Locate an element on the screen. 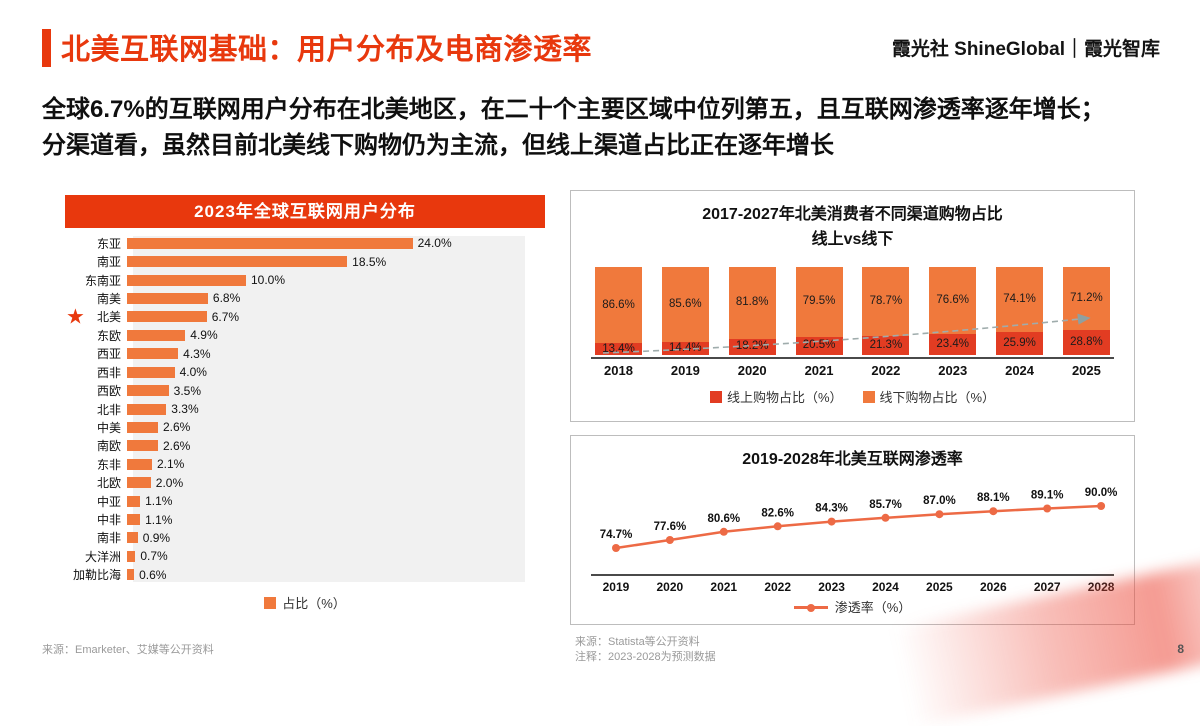  stacked-bar: 76.6% 23.4% is located at coordinates (953, 311).